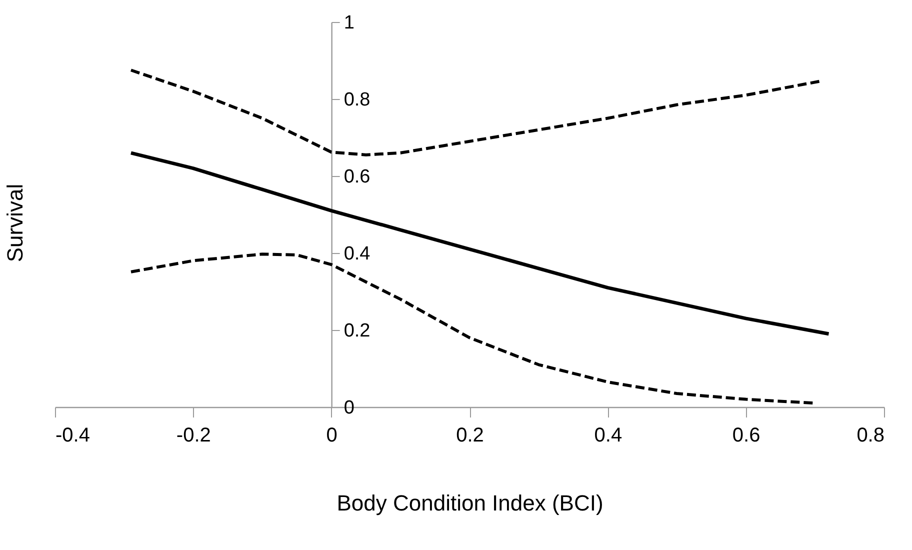 This screenshot has width=912, height=550. Describe the element at coordinates (357, 254) in the screenshot. I see `y-tick-label: 0.4` at that location.